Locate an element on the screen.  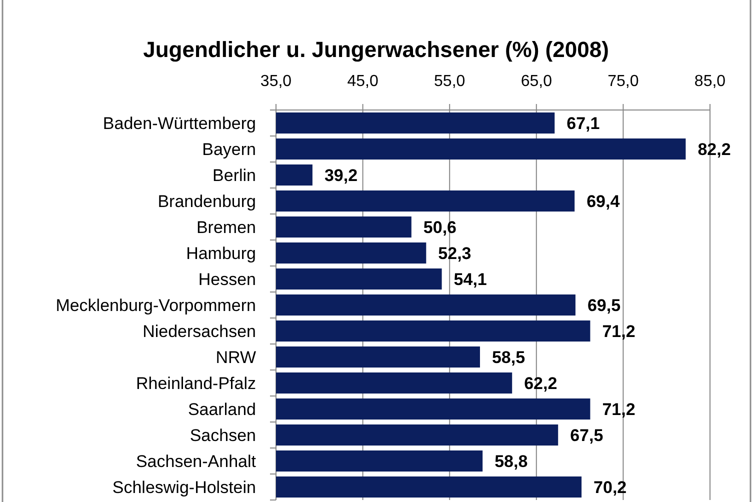
y-tick-label: Hessen is located at coordinates (227, 279).